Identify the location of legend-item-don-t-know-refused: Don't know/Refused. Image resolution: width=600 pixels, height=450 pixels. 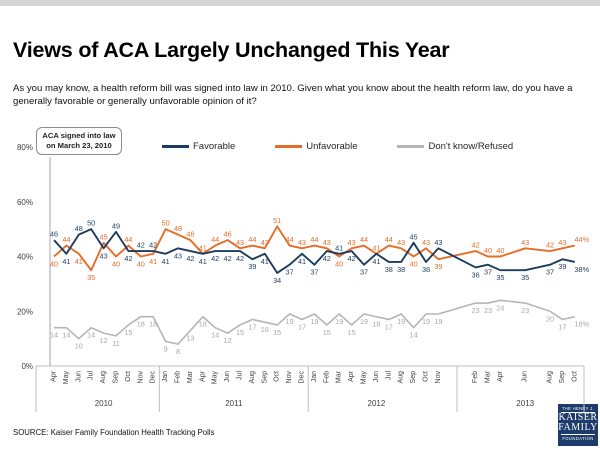
(455, 146).